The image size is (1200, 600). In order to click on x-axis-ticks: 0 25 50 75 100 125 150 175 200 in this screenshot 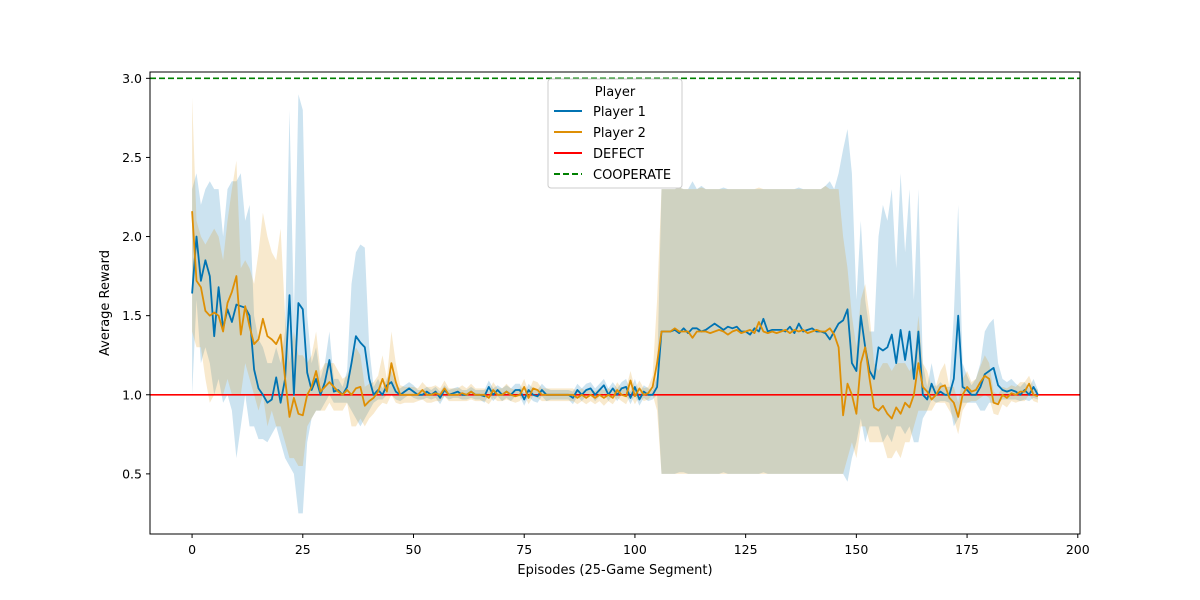, I will do `click(639, 545)`.